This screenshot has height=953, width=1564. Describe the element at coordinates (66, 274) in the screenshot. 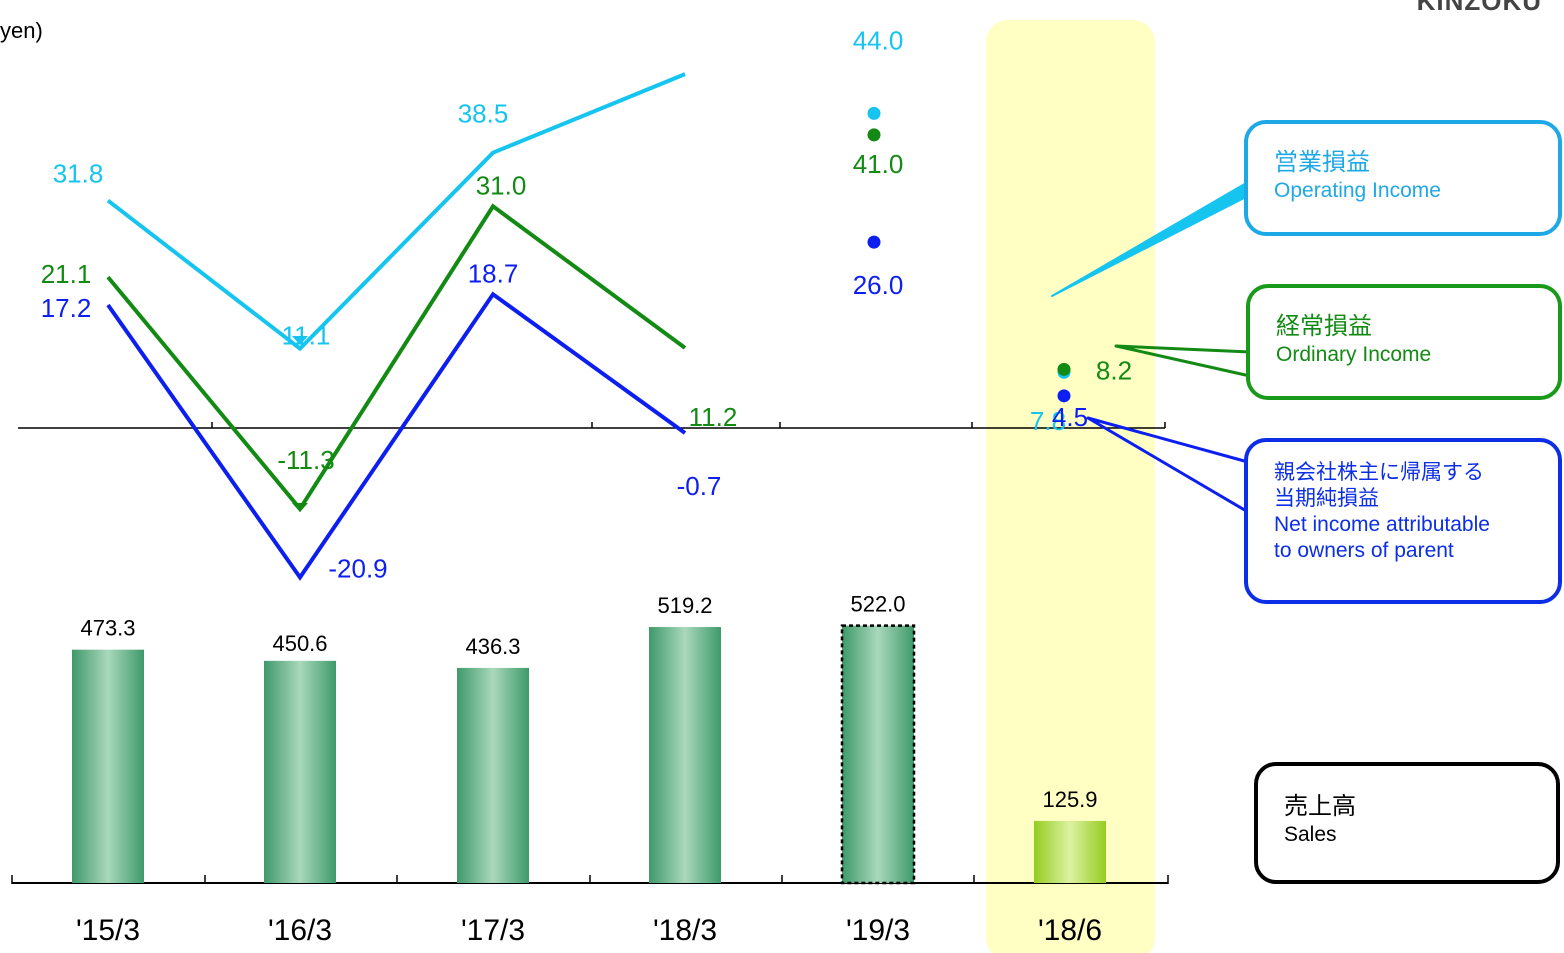

I see `value-label-ordinary: 21.1` at that location.